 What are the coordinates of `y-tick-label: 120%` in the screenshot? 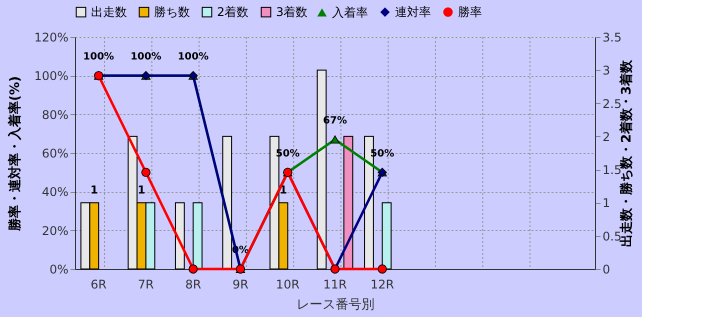 It's located at (51, 37).